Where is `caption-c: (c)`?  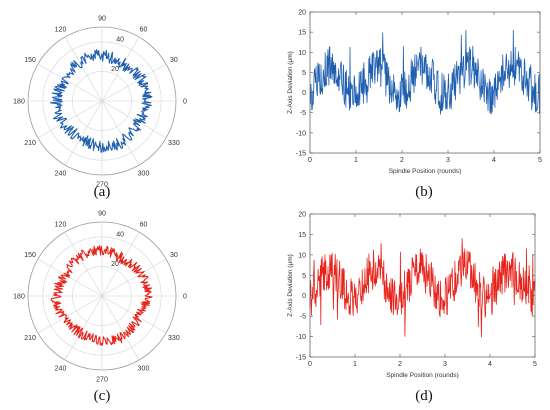 caption-c: (c) is located at coordinates (102, 396).